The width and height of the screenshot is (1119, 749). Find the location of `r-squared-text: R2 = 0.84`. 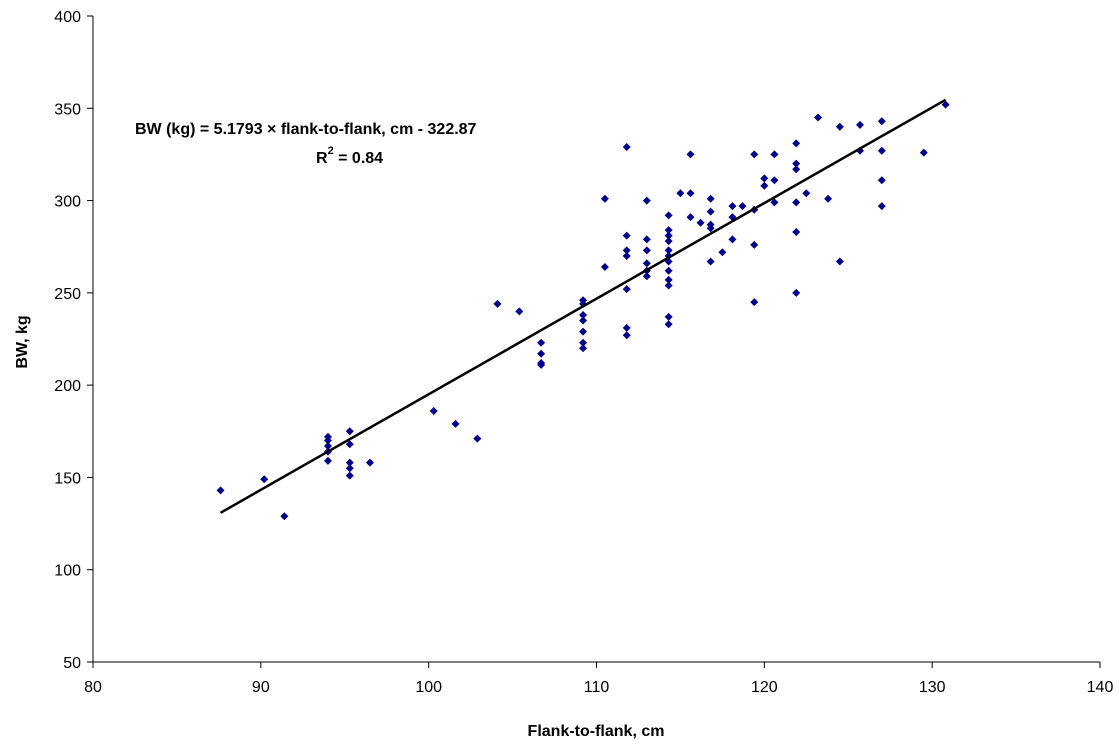

r-squared-text: R2 = 0.84 is located at coordinates (349, 156).